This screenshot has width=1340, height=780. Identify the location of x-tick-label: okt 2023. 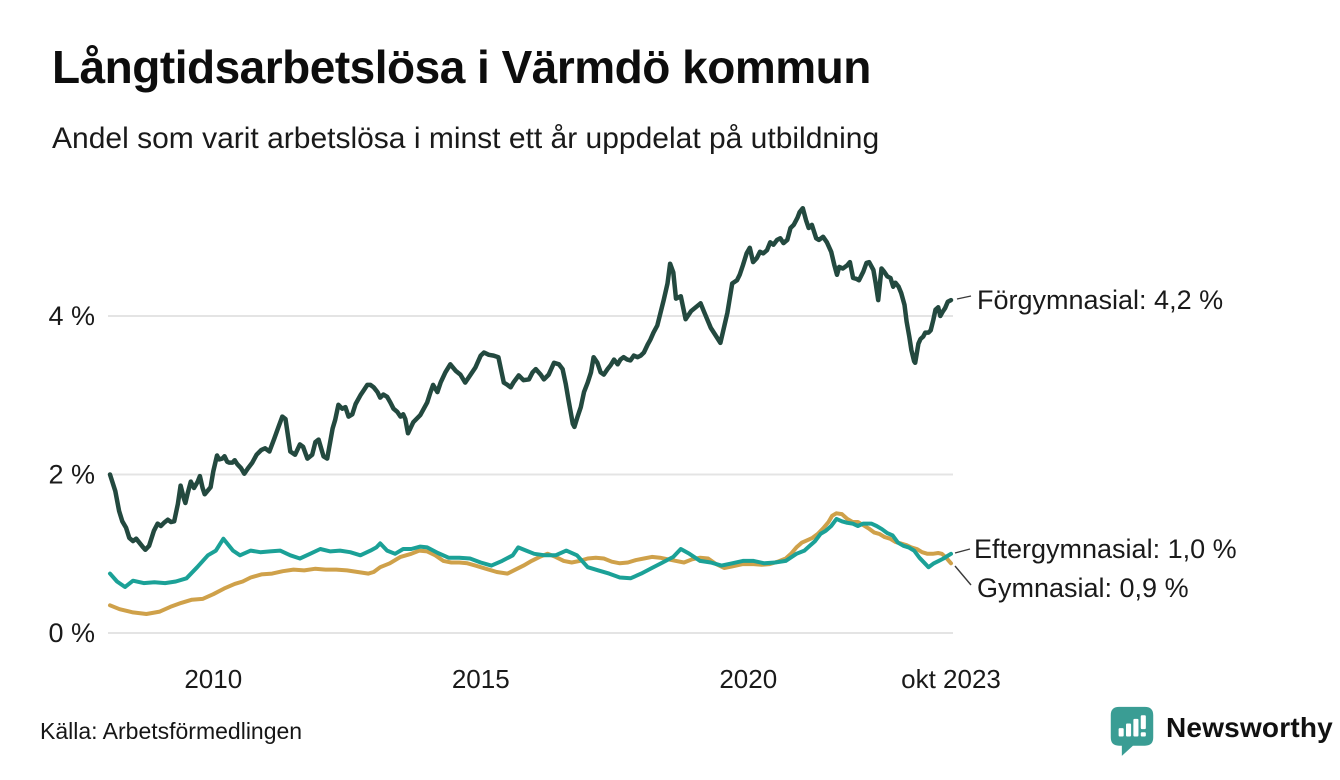
(951, 679).